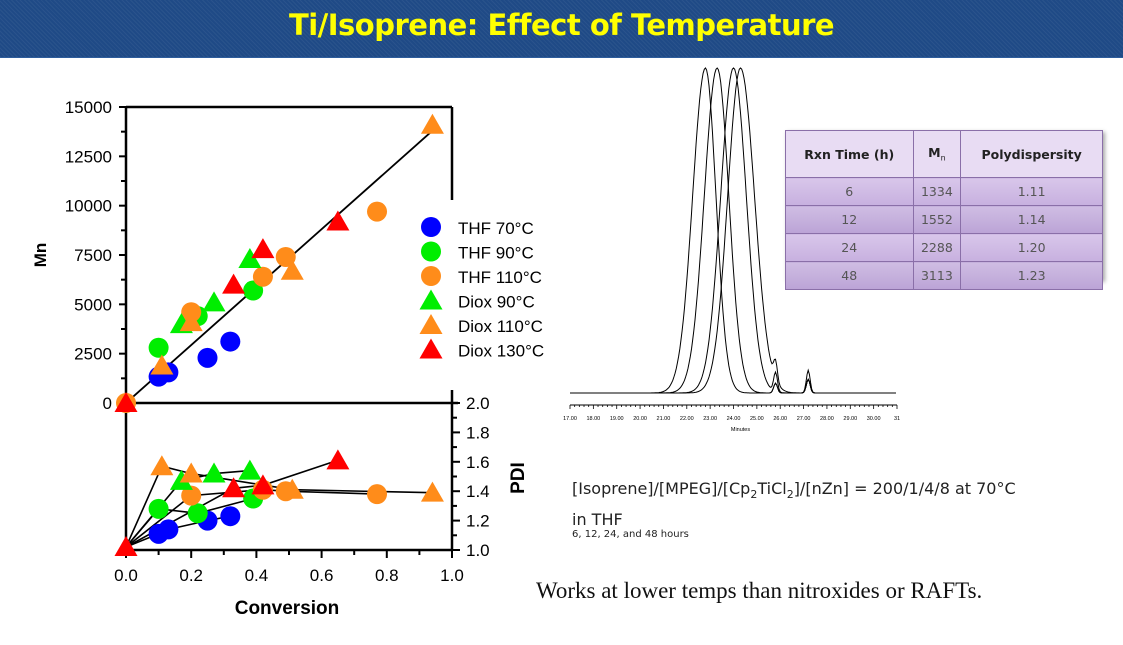 This screenshot has width=1123, height=645. What do you see at coordinates (827, 419) in the screenshot?
I see `gpc-tick-label: 28.00` at bounding box center [827, 419].